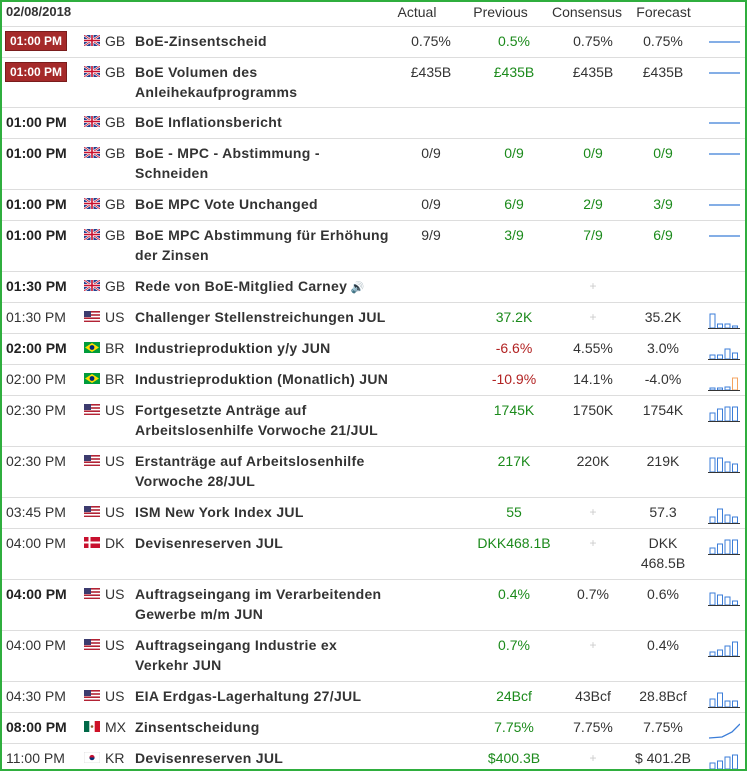 This screenshot has width=747, height=771. Describe the element at coordinates (236, 655) in the screenshot. I see `event-name: Auftragseingang Industrie ex Verkehr JUN` at that location.